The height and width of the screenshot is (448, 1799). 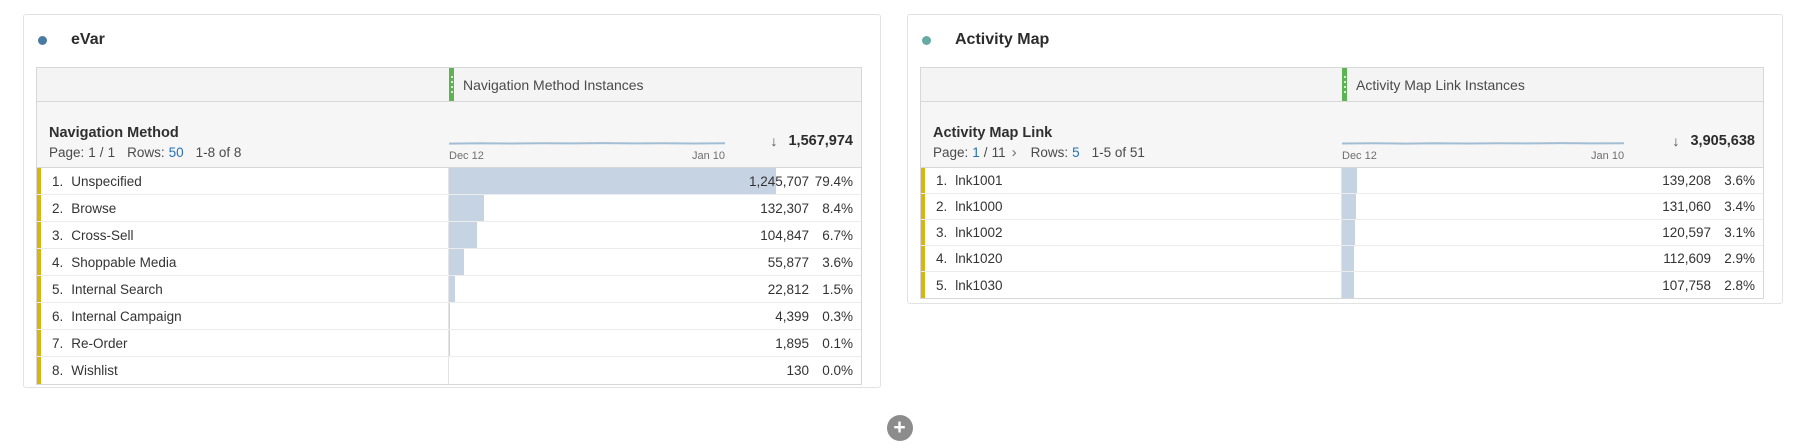 What do you see at coordinates (792, 343) in the screenshot?
I see `row-metric-value: 1,895` at bounding box center [792, 343].